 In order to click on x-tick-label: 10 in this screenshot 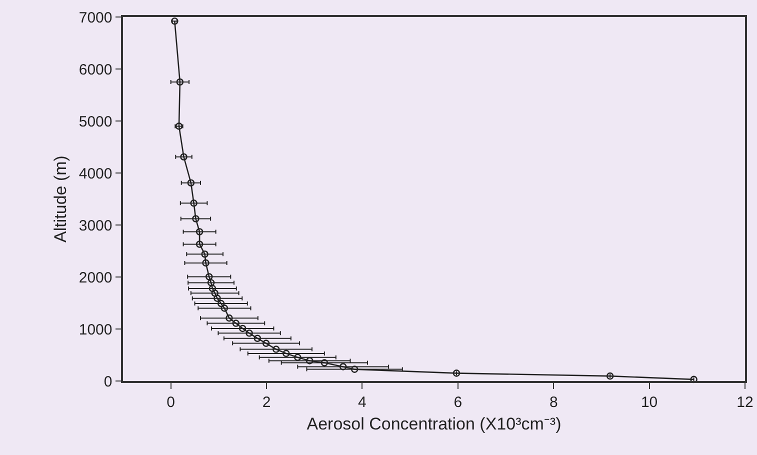, I will do `click(649, 402)`.